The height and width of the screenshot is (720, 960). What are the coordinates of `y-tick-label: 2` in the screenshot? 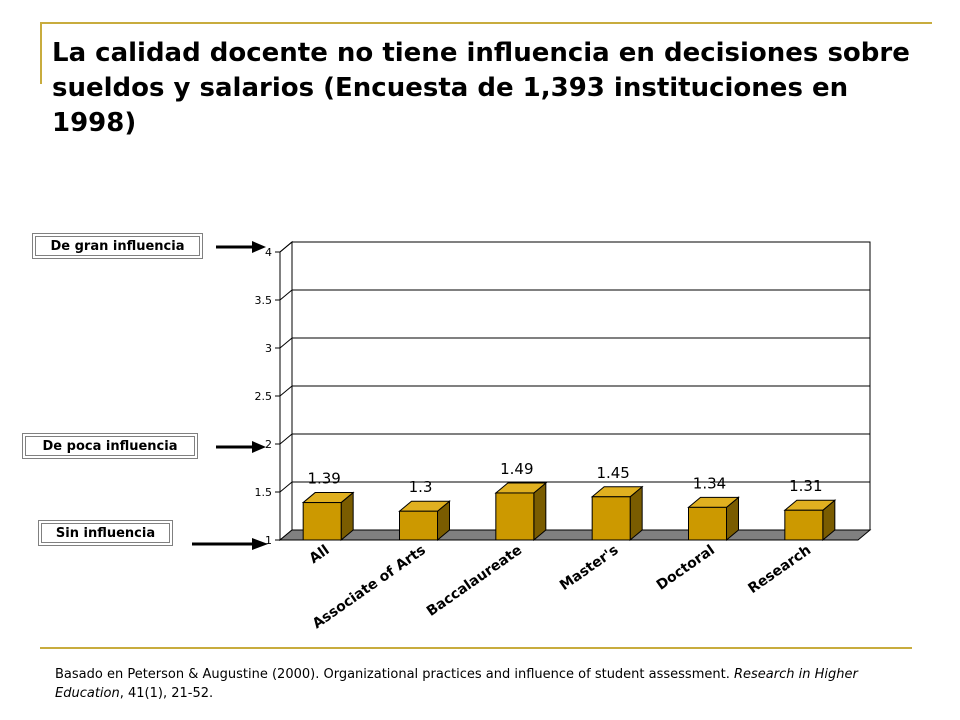 It's located at (268, 444).